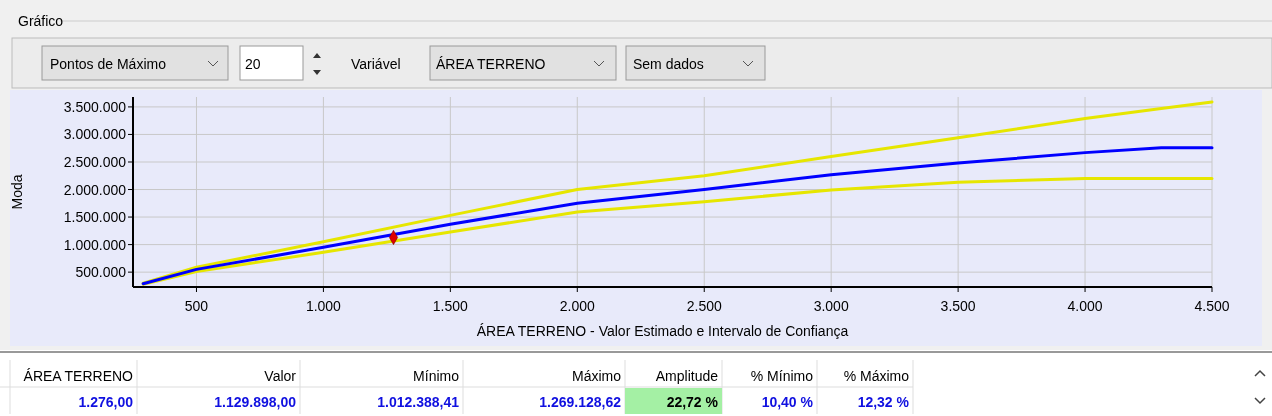 The width and height of the screenshot is (1272, 416). I want to click on text: Pontos de Máximo, so click(108, 64).